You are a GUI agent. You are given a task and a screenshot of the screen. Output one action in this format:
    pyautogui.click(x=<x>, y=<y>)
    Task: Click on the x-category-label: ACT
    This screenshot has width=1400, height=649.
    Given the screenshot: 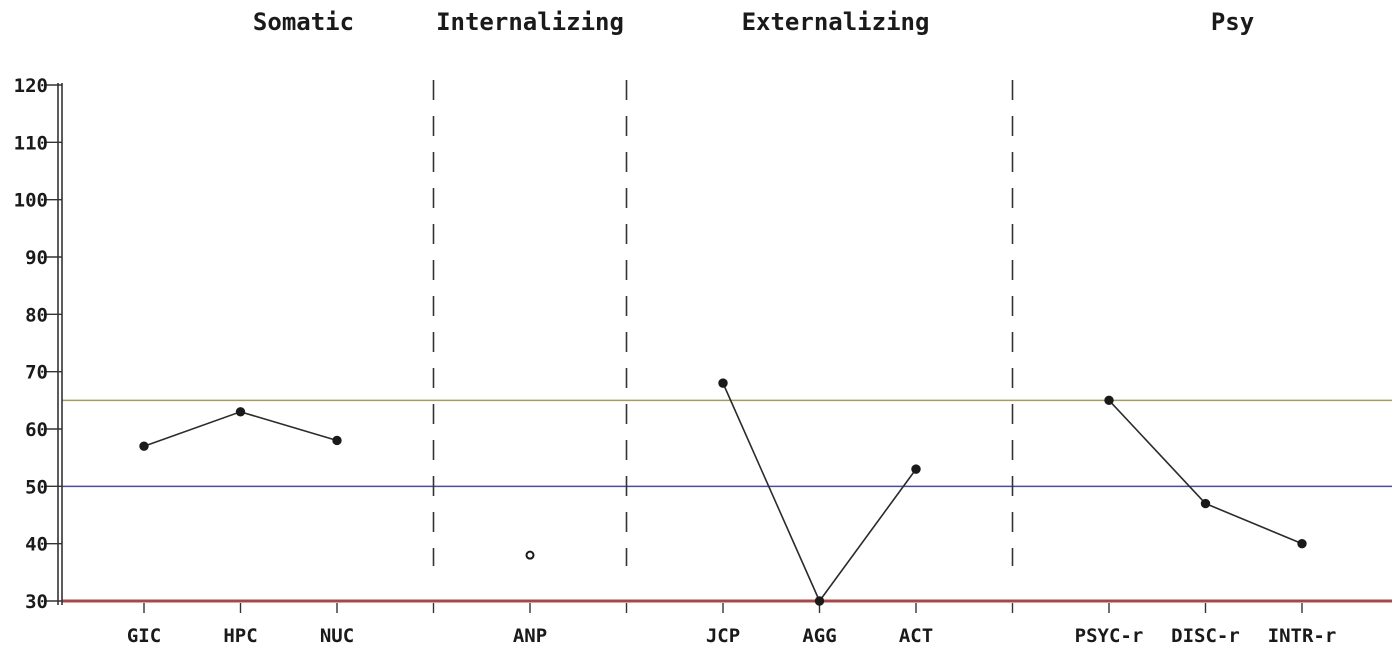 What is the action you would take?
    pyautogui.click(x=916, y=636)
    